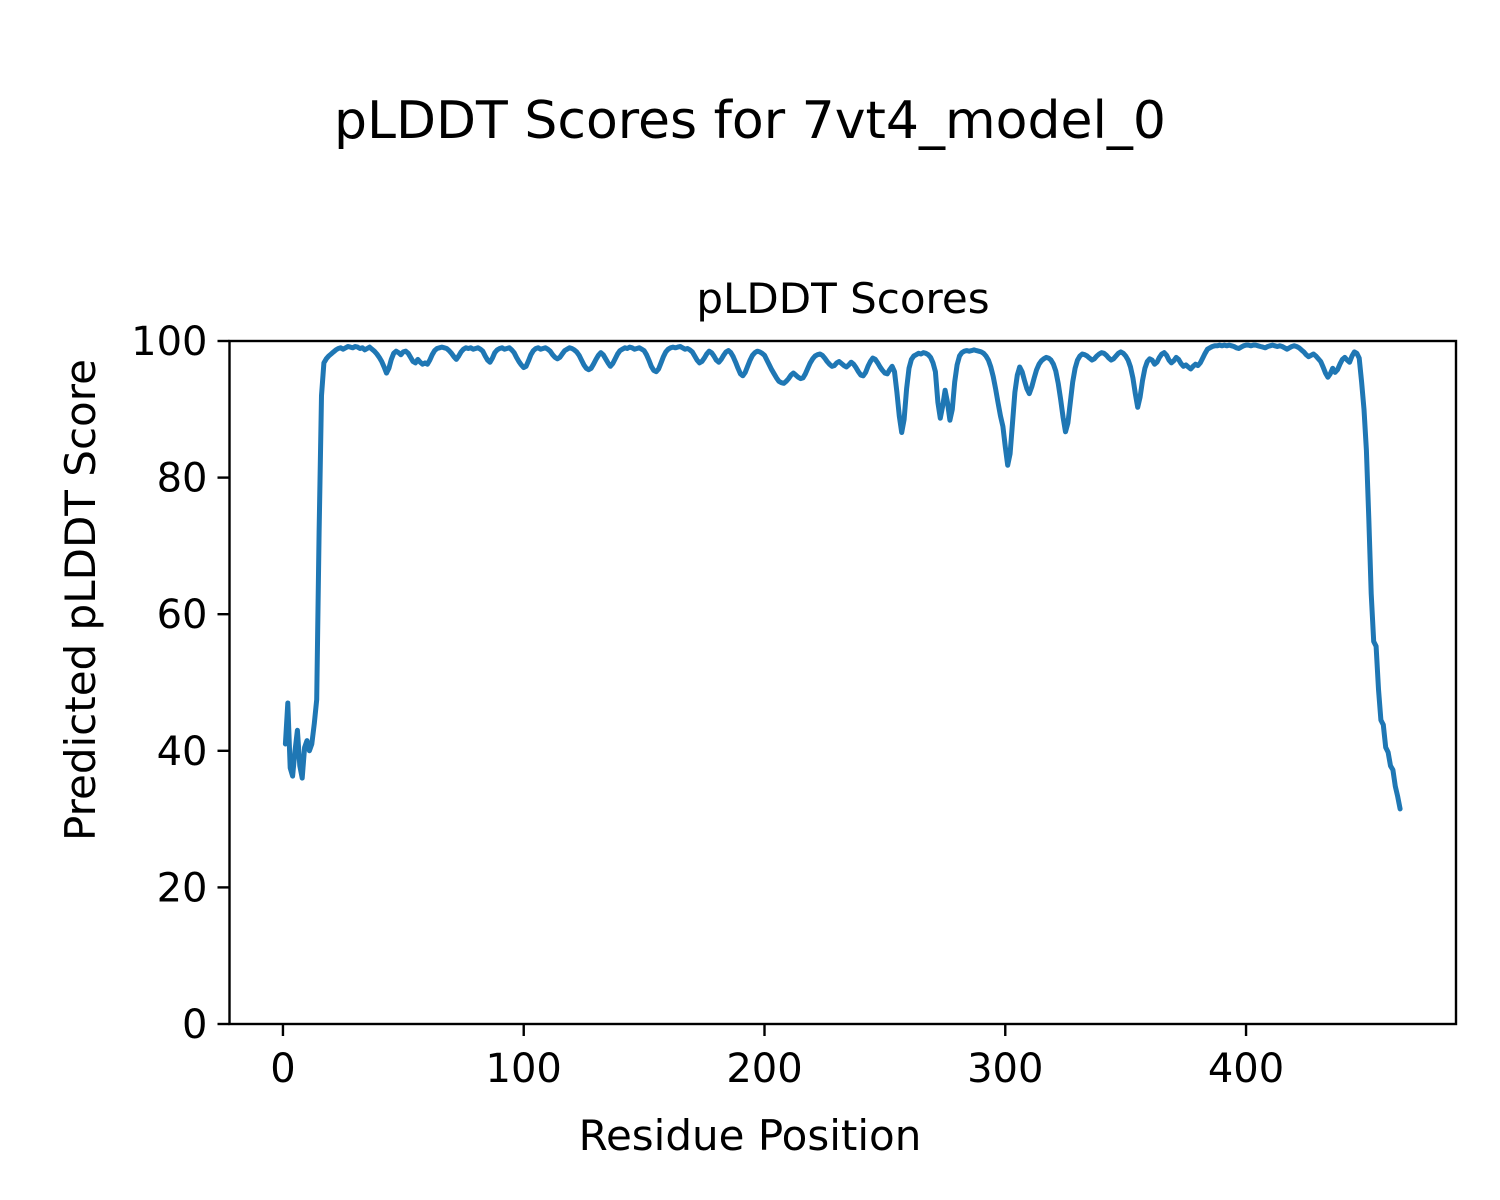 The height and width of the screenshot is (1200, 1500). What do you see at coordinates (194, 1025) in the screenshot?
I see `y-tick-label: 0` at bounding box center [194, 1025].